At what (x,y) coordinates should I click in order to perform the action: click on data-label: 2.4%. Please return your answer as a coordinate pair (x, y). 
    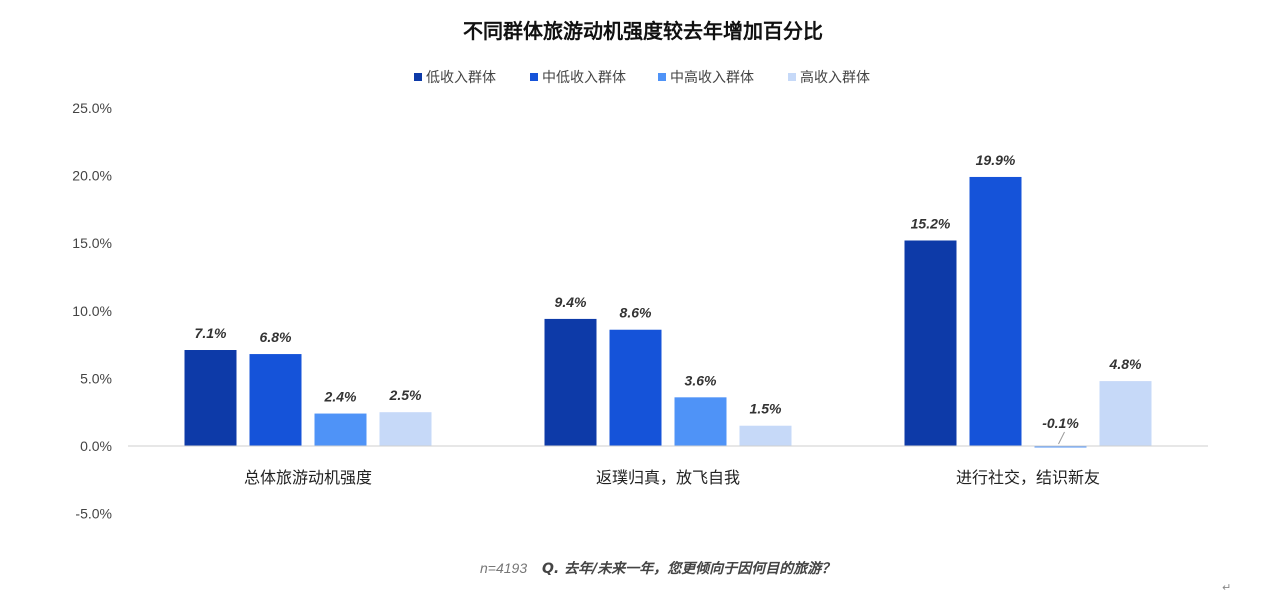
    Looking at the image, I should click on (340, 397).